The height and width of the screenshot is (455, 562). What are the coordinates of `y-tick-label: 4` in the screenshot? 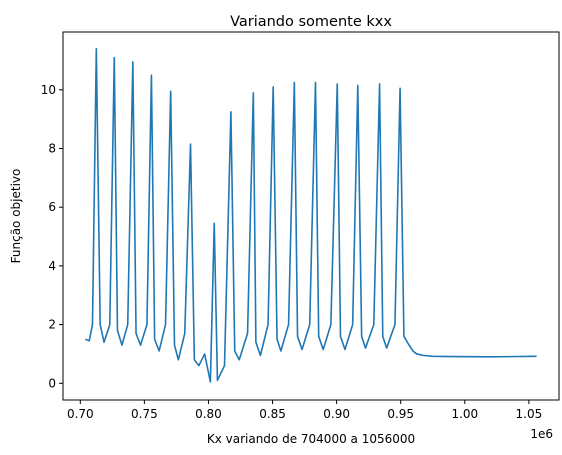 It's located at (52, 266).